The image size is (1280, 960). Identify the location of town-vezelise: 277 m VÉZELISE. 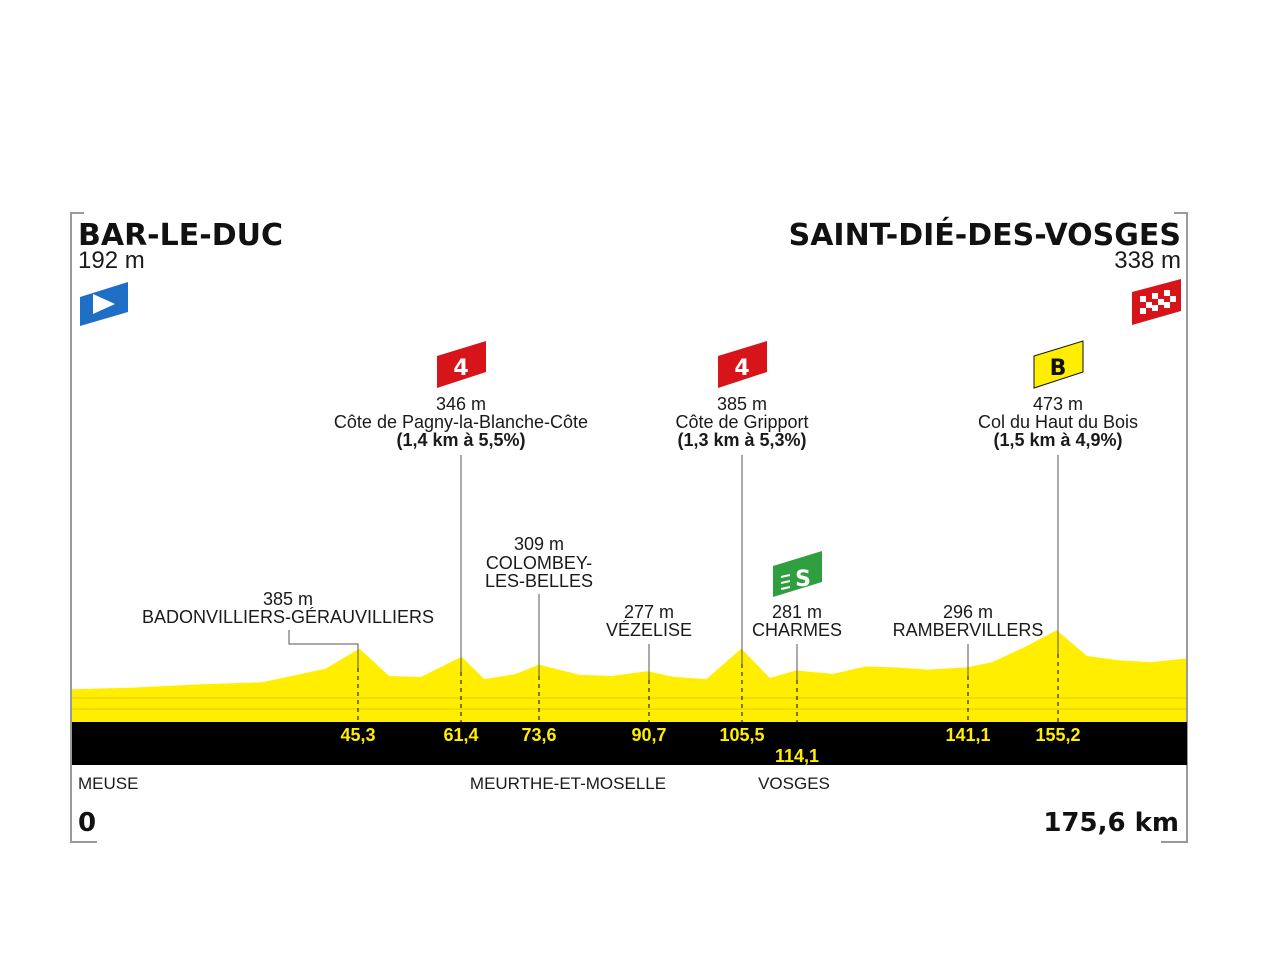
(649, 621).